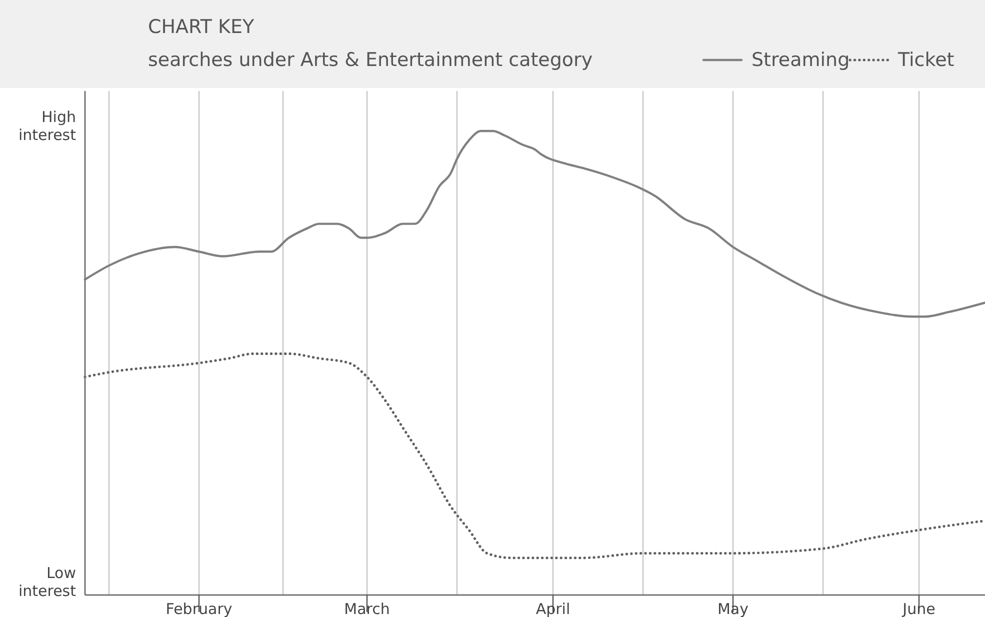 This screenshot has height=617, width=985. What do you see at coordinates (201, 27) in the screenshot?
I see `chart-title: CHART KEY` at bounding box center [201, 27].